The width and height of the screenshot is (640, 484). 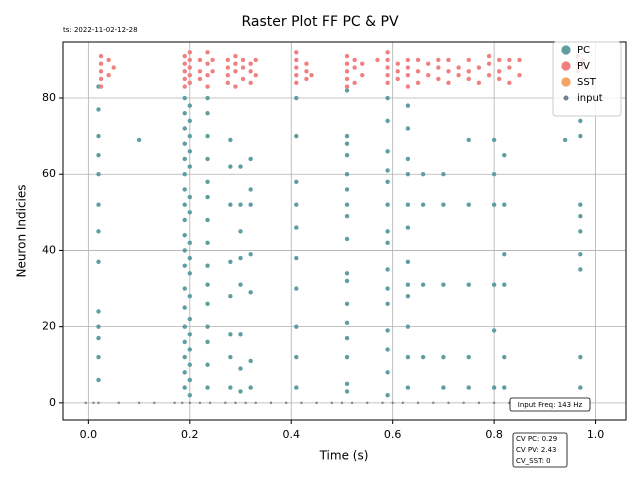 What do you see at coordinates (49, 97) in the screenshot?
I see `y-tick-label: 80` at bounding box center [49, 97].